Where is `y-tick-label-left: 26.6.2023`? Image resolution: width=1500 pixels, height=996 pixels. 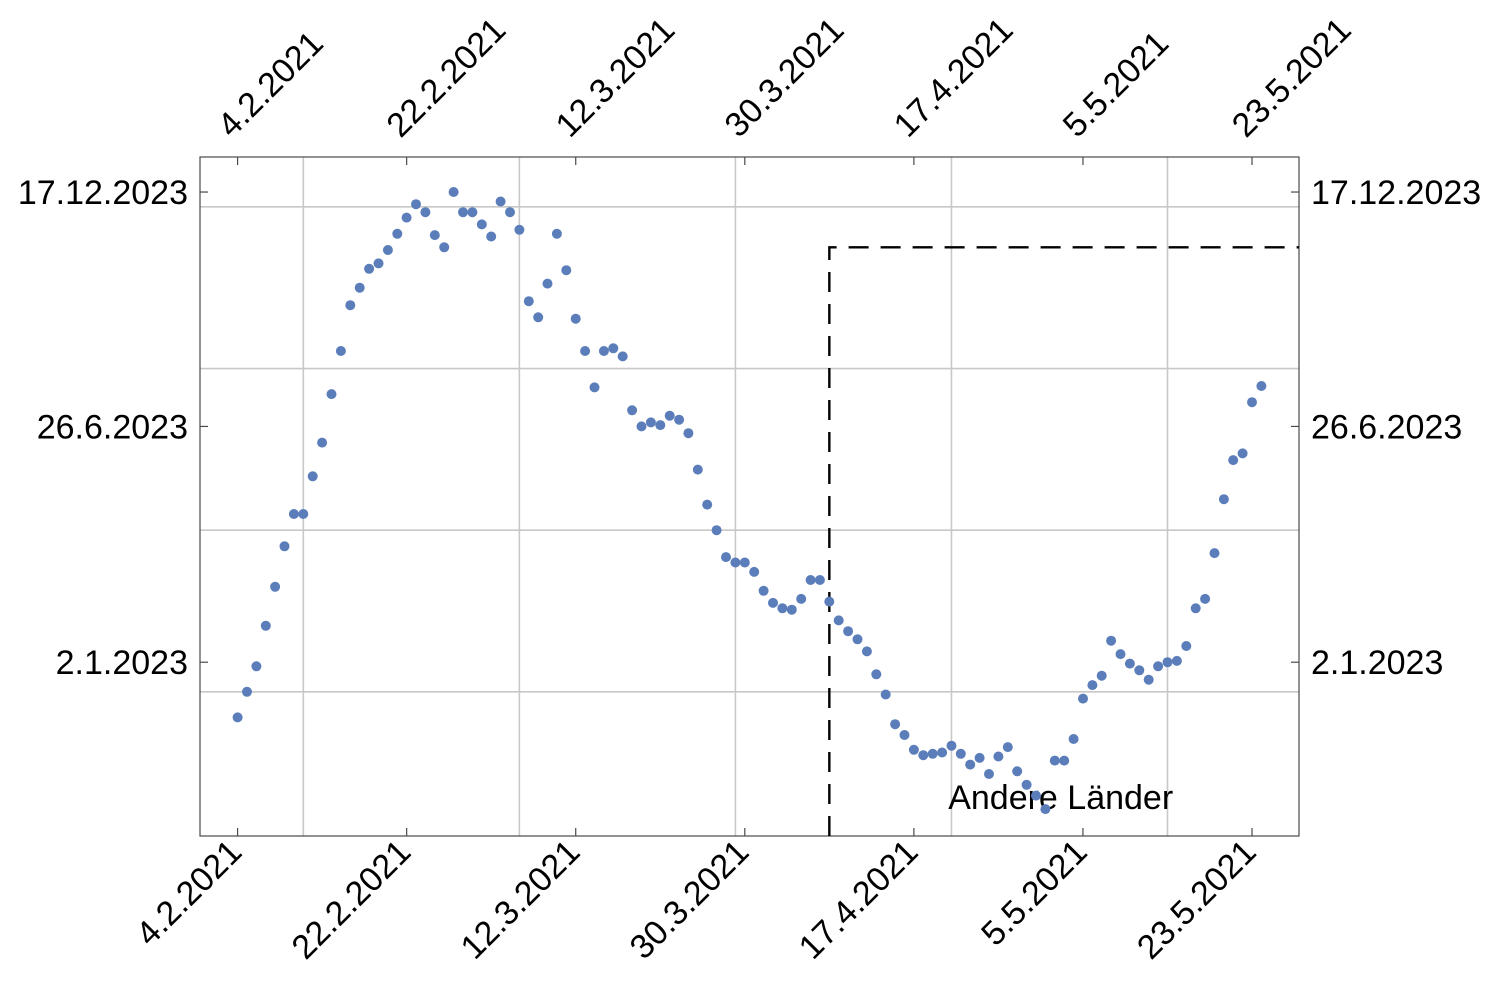
y-tick-label-left: 26.6.2023 is located at coordinates (112, 427).